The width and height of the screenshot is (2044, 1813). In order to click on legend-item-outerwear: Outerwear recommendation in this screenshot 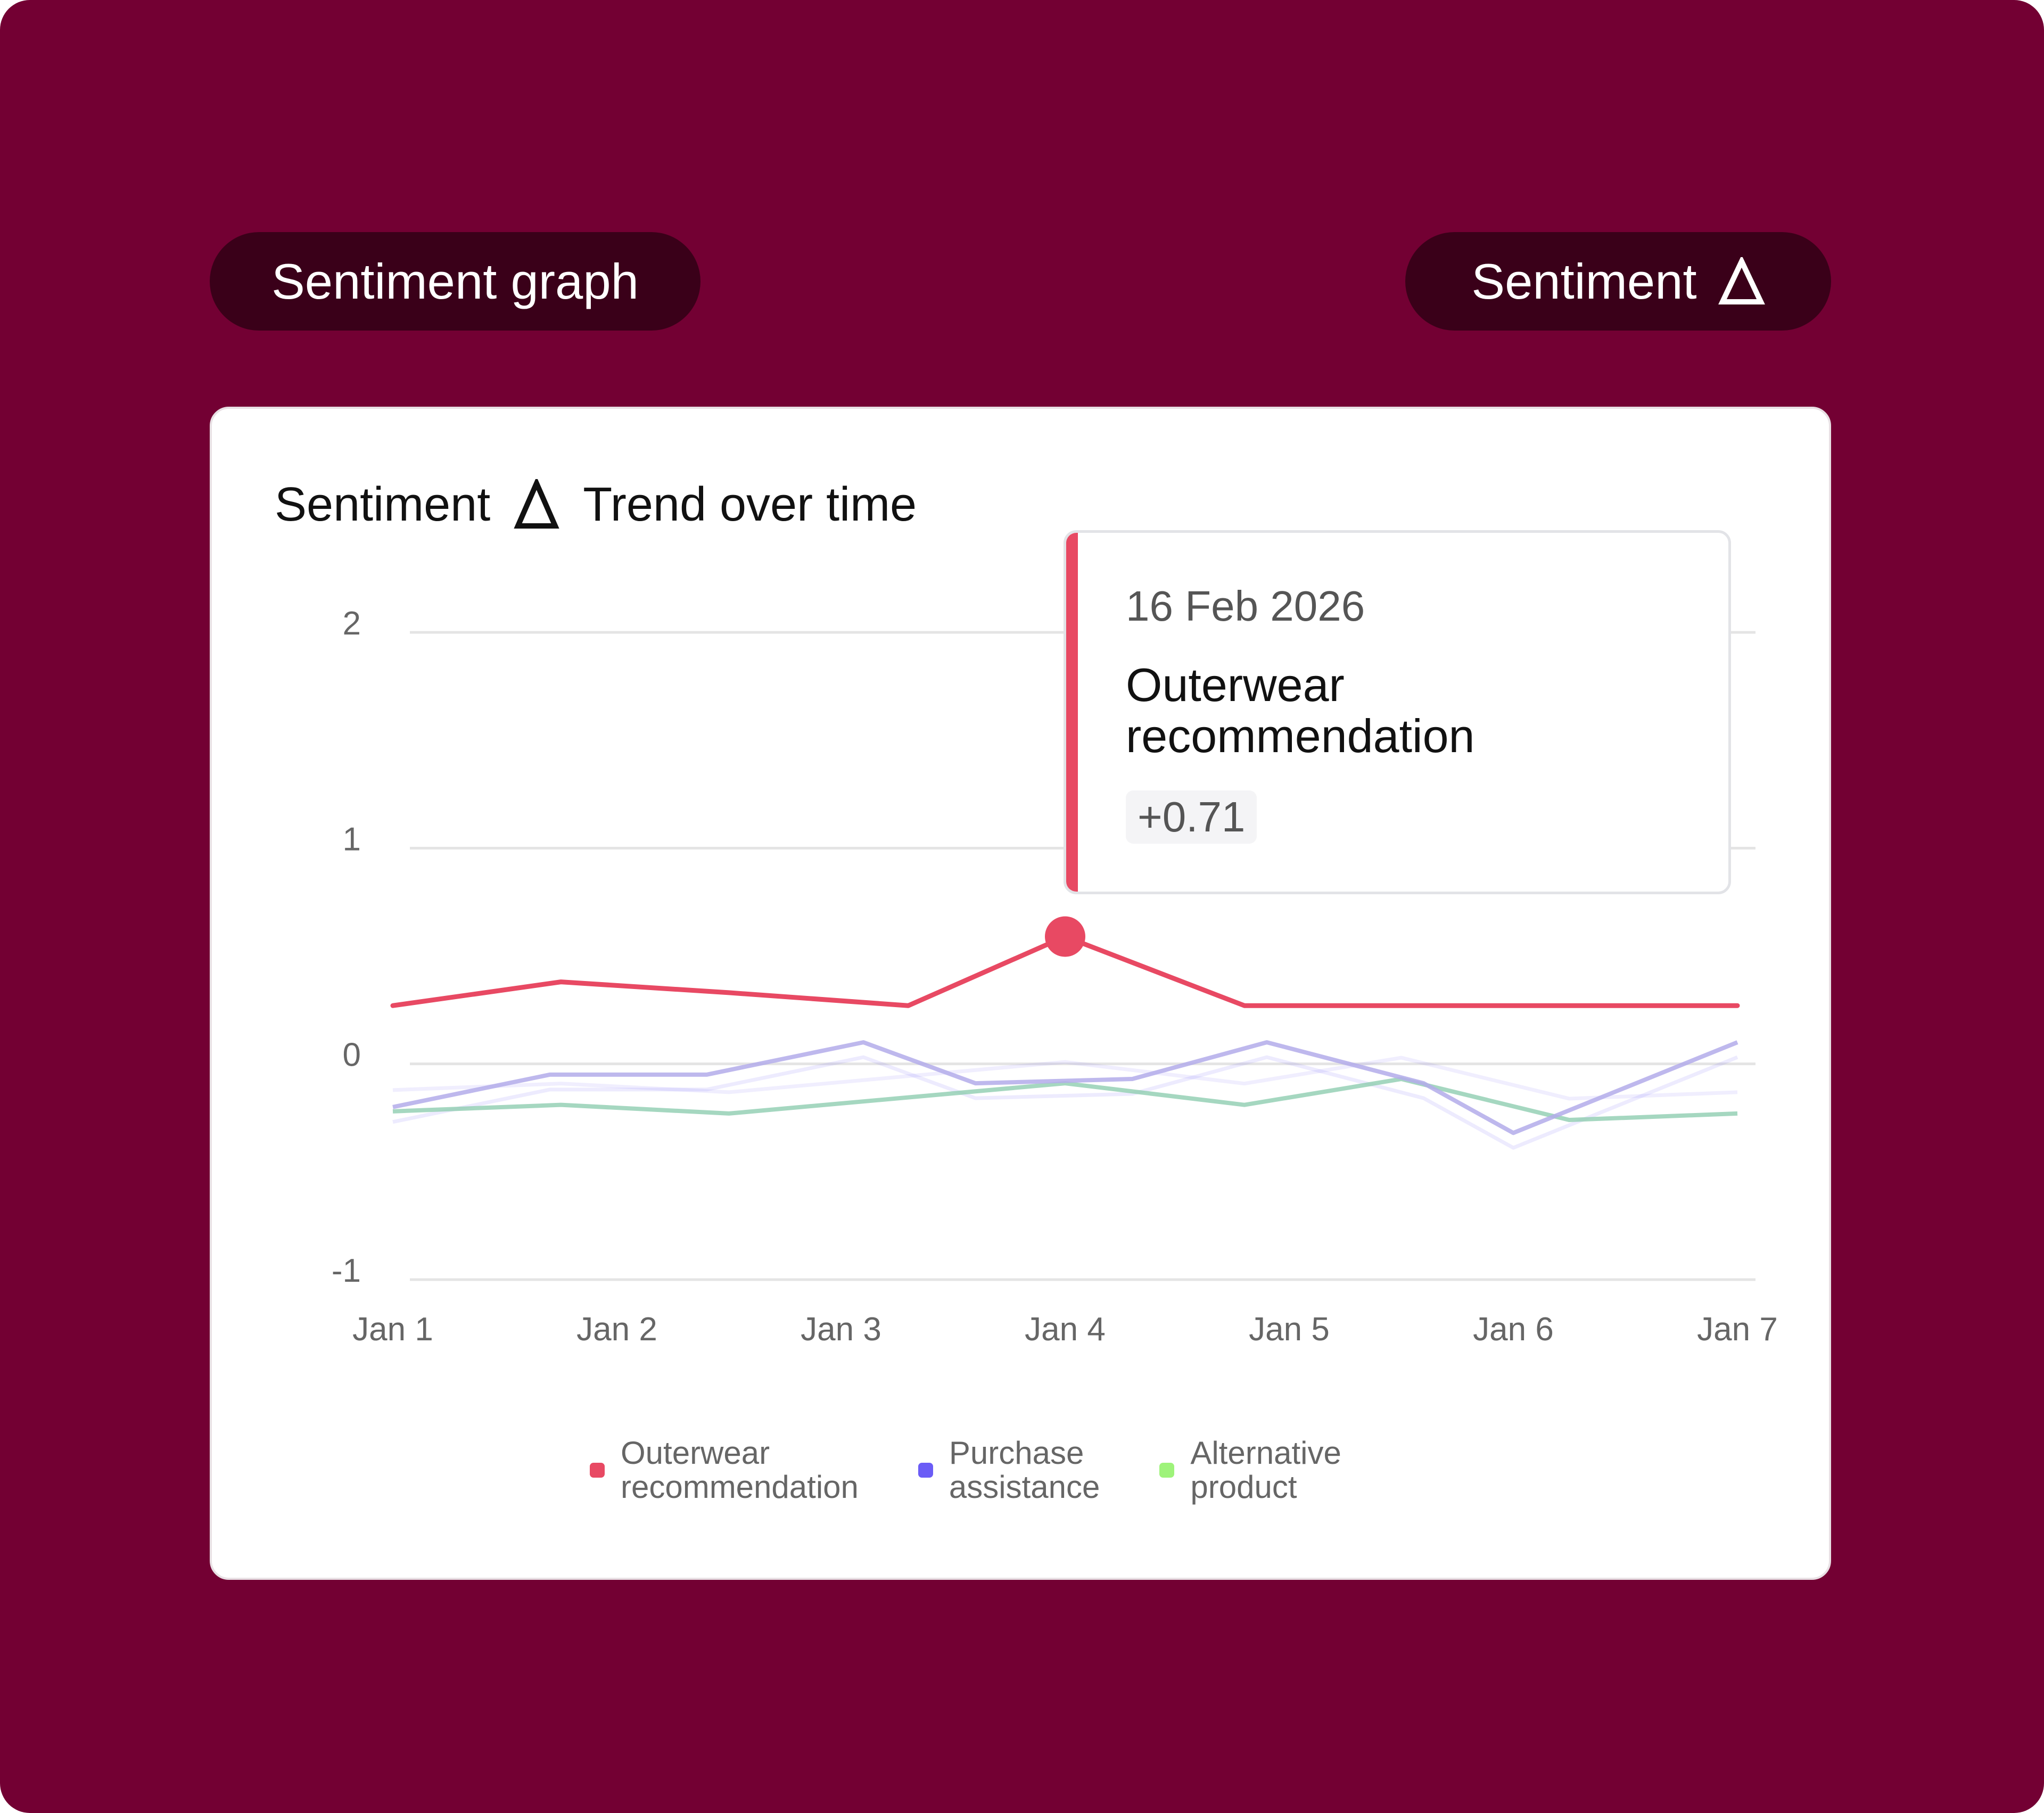, I will do `click(724, 1470)`.